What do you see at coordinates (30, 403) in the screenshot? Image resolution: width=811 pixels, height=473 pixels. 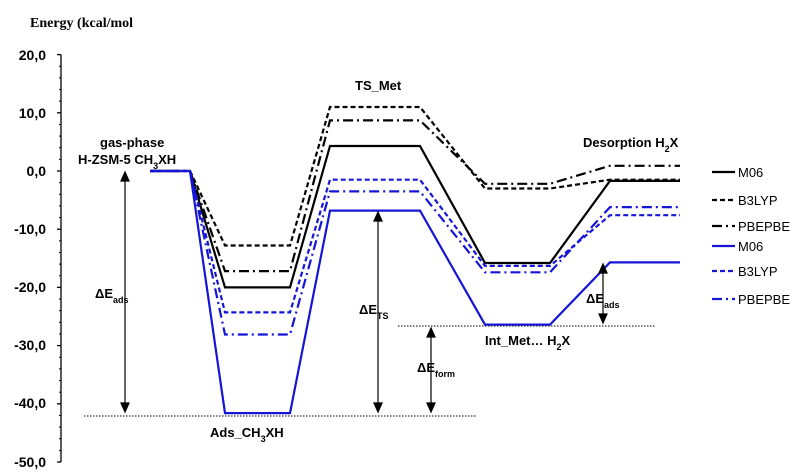 I see `y-tick-label: -40,0` at bounding box center [30, 403].